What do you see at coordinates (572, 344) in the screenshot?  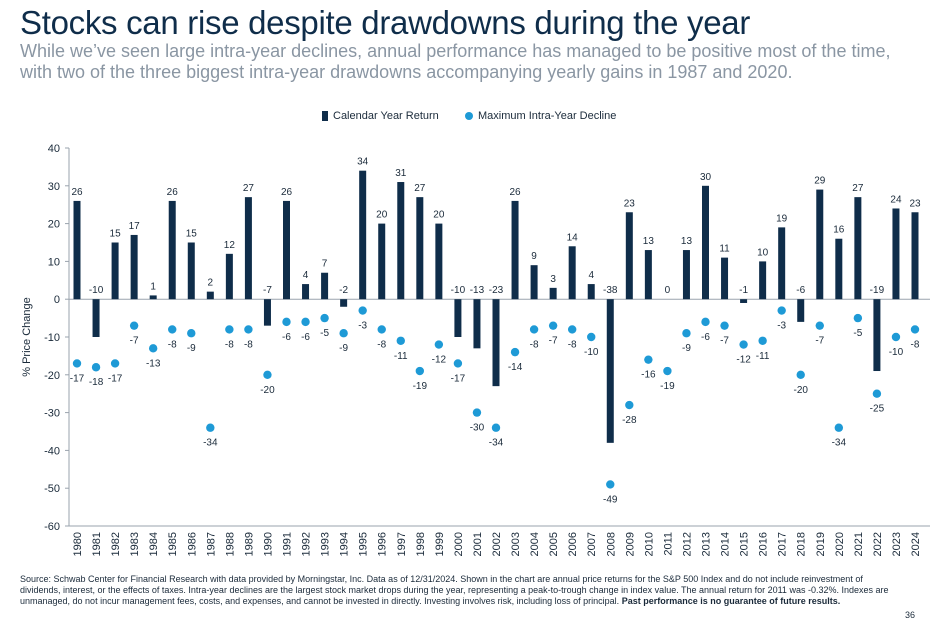 I see `dot-label-2006: -8` at bounding box center [572, 344].